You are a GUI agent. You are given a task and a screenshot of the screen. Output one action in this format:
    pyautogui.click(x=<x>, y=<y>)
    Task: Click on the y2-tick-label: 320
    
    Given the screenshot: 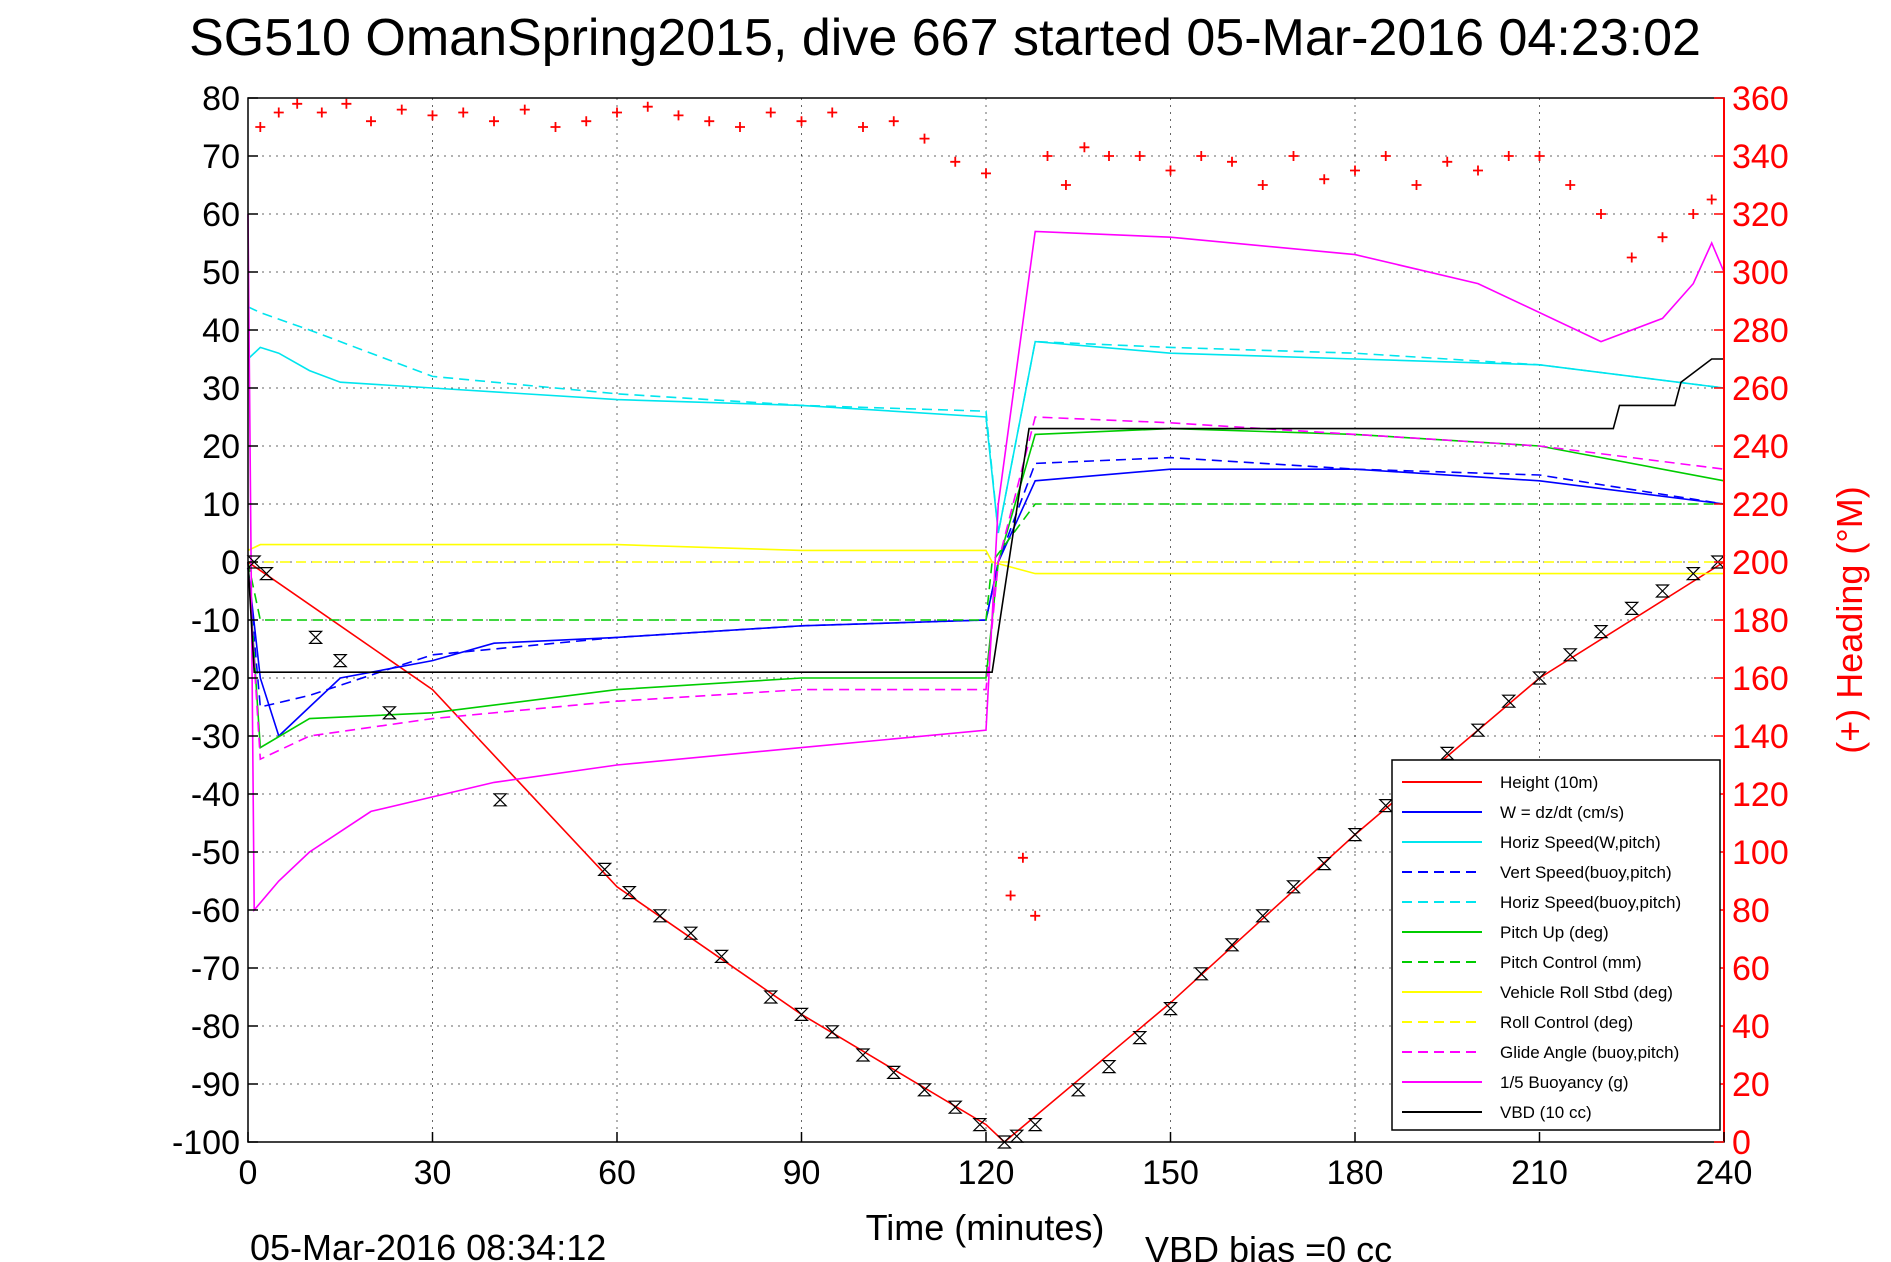 What is the action you would take?
    pyautogui.click(x=1760, y=215)
    